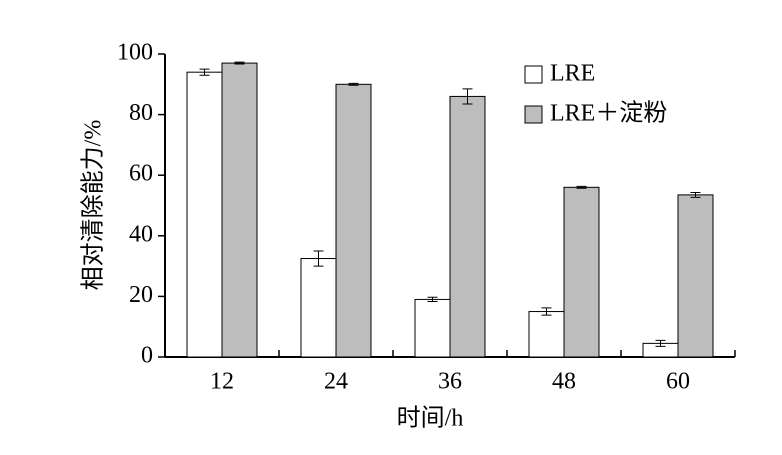  What do you see at coordinates (222, 382) in the screenshot?
I see `x-tick-label: 12` at bounding box center [222, 382].